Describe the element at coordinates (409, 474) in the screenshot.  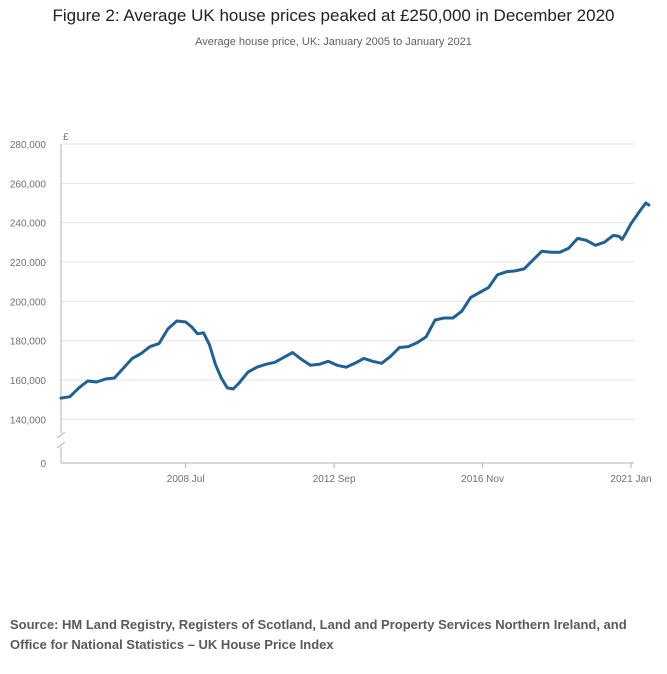
I see `x-axis-ticks: 2008 Jul 2012 Sep 2016 Nov 2021 Jan` at that location.